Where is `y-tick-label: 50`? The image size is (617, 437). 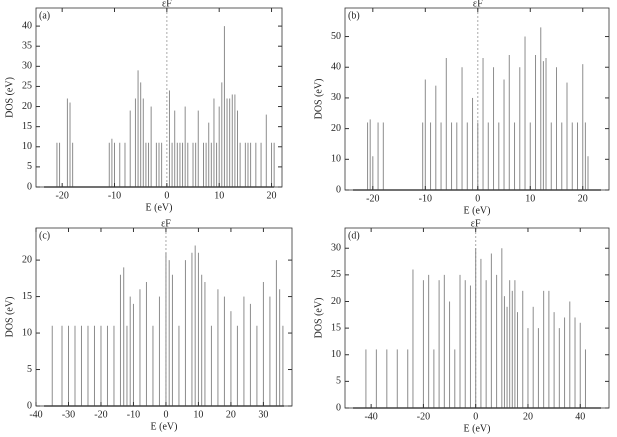
y-tick-label: 50 is located at coordinates (336, 36).